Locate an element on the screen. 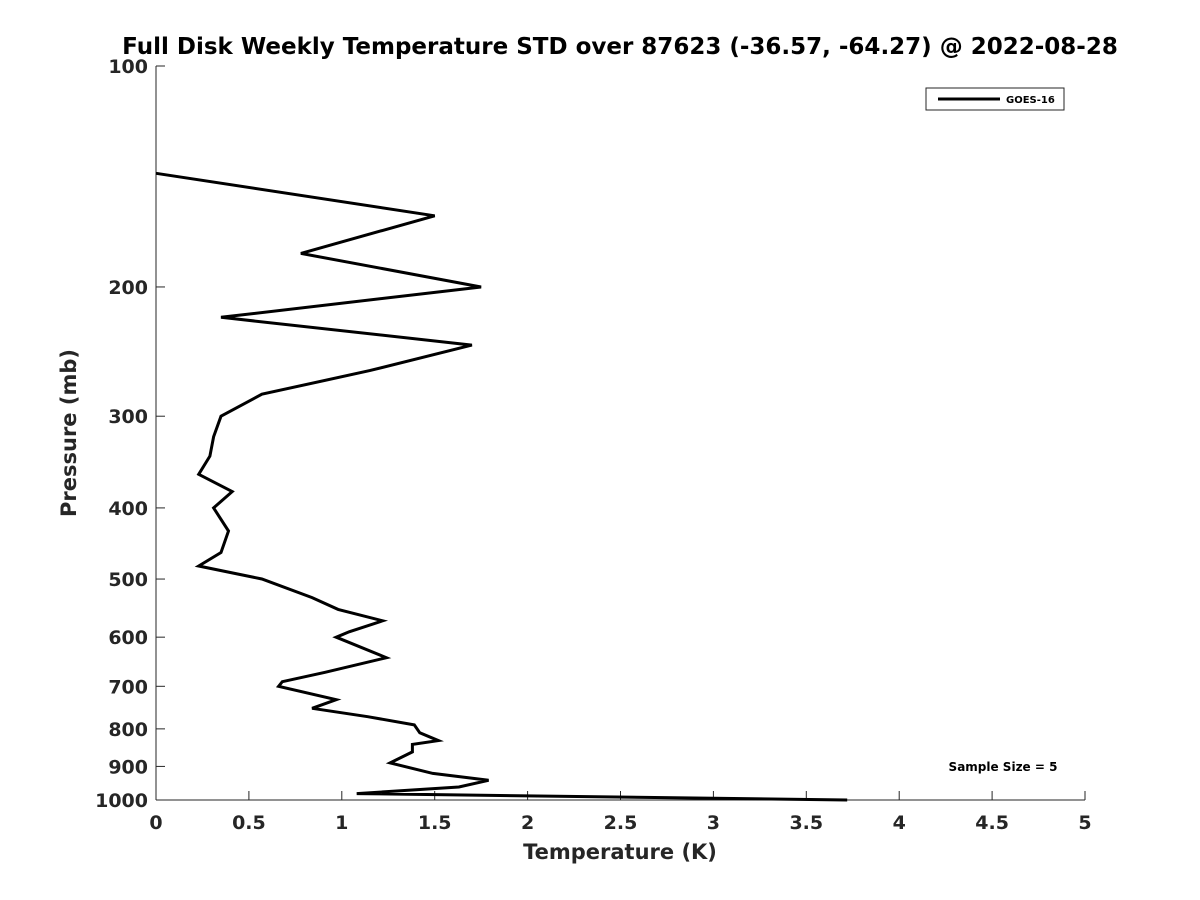 This screenshot has height=900, width=1200. y-tick-label: 400 is located at coordinates (128, 509).